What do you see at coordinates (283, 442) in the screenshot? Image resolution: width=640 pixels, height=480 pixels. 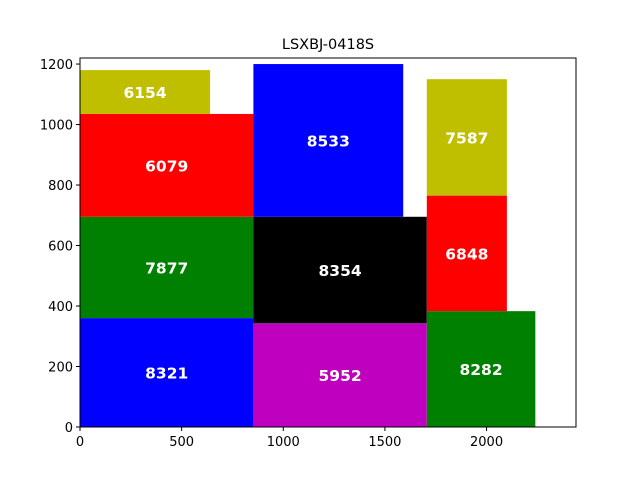 I see `x-tick-label: 1000` at bounding box center [283, 442].